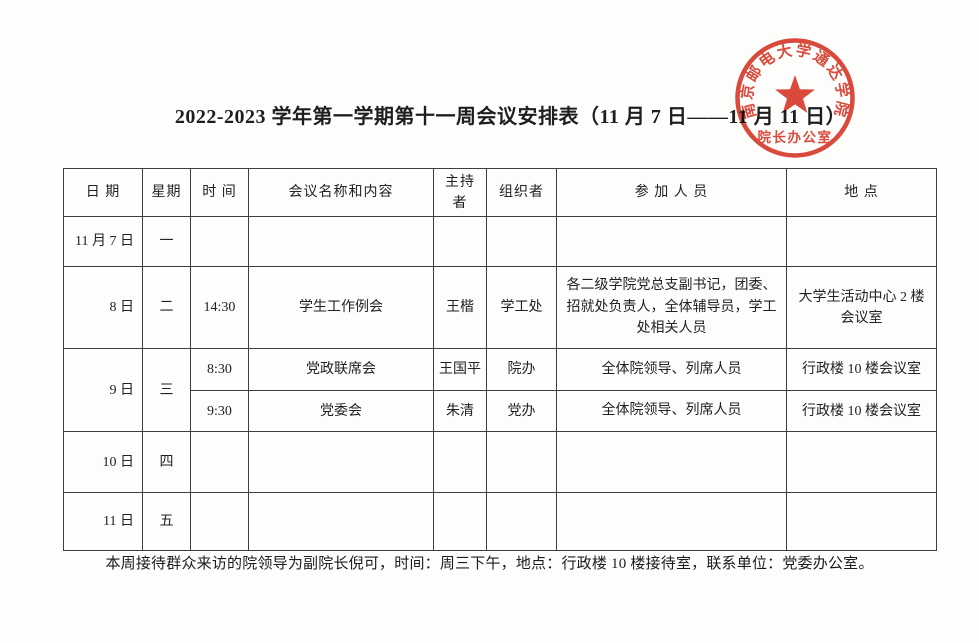  What do you see at coordinates (219, 307) in the screenshot?
I see `time-cell: 14:30` at bounding box center [219, 307].